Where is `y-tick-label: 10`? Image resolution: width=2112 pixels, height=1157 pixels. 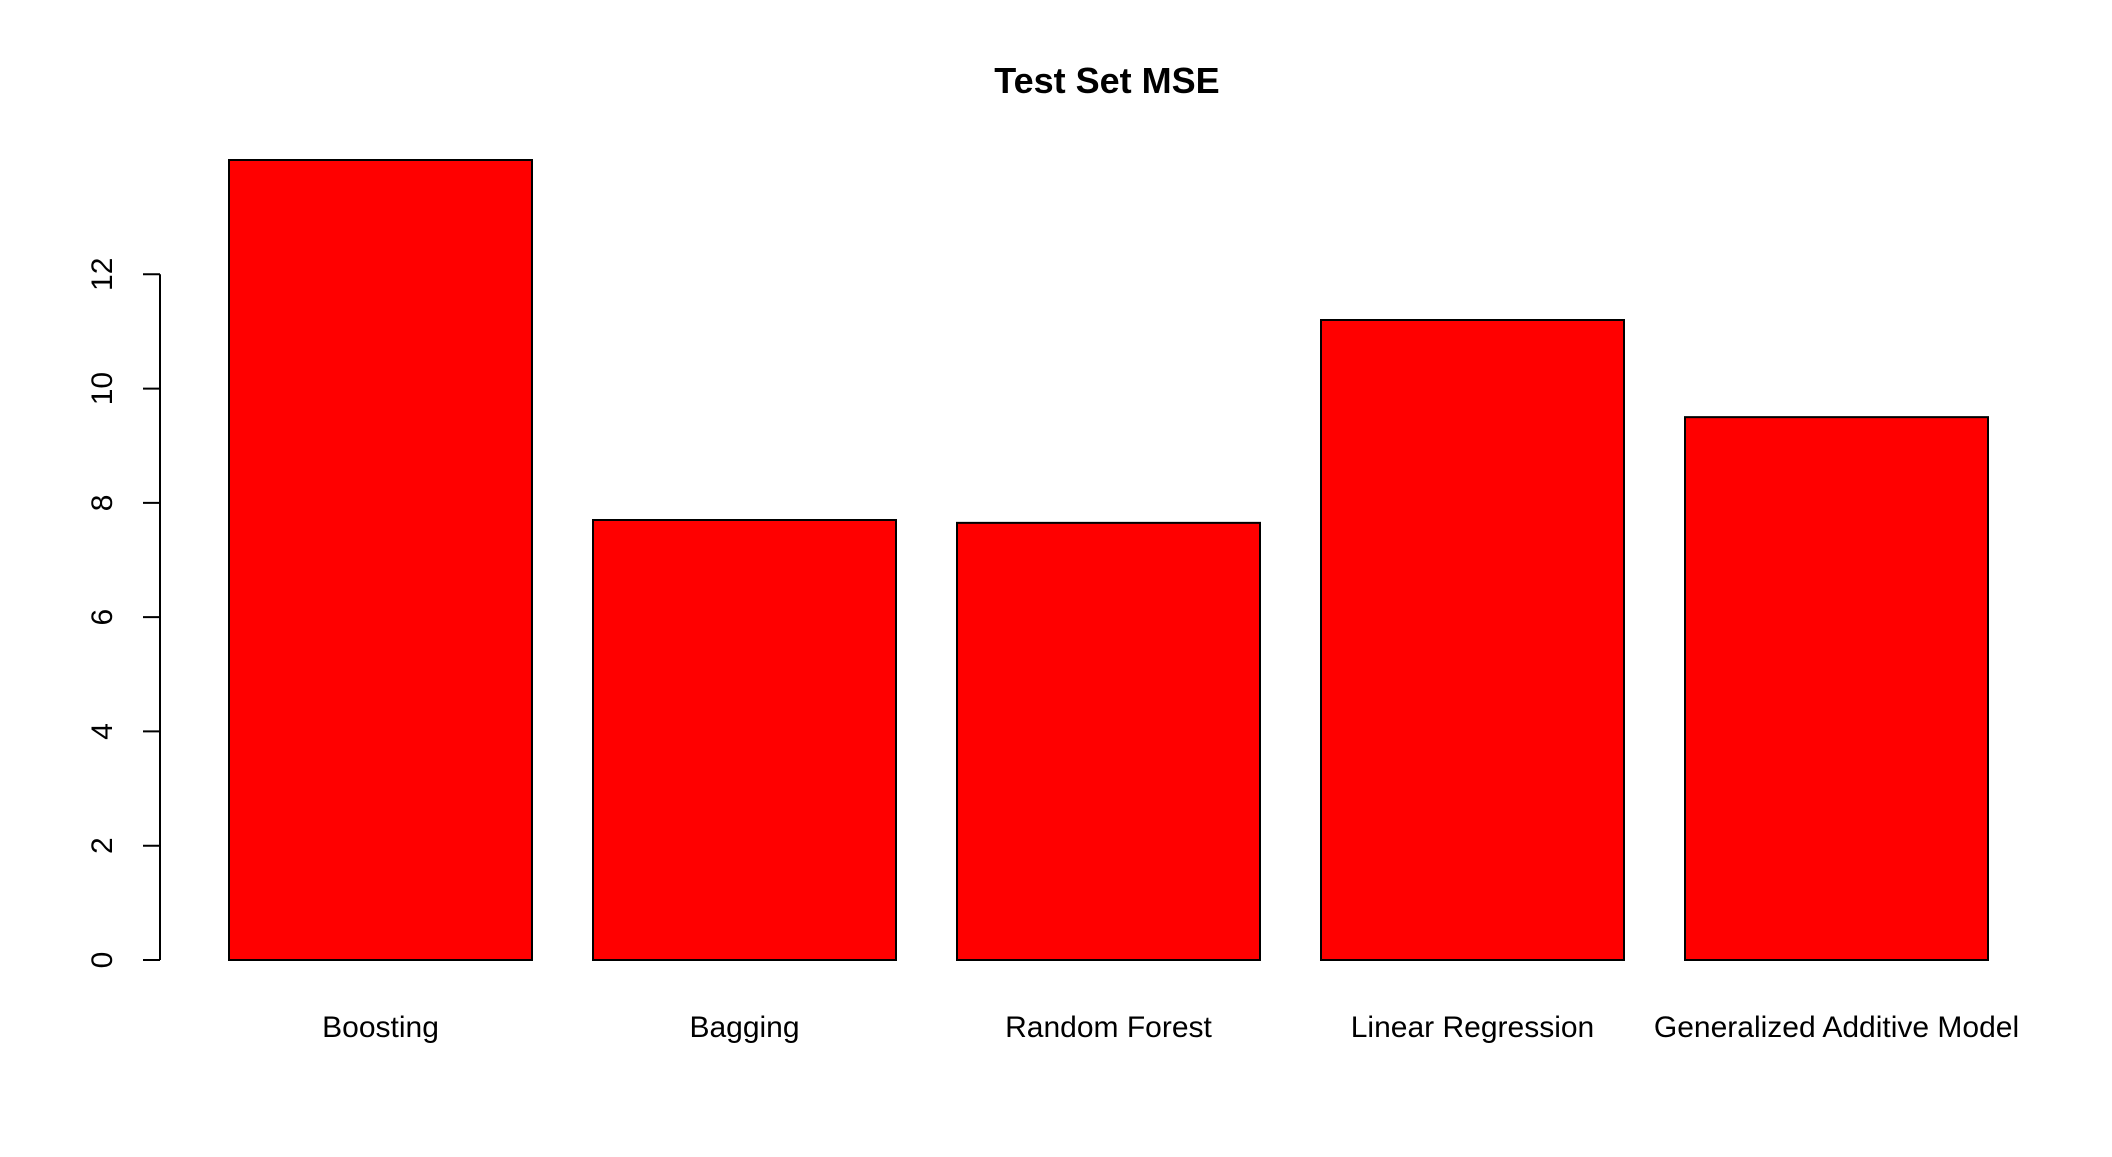
y-tick-label: 10 is located at coordinates (102, 388).